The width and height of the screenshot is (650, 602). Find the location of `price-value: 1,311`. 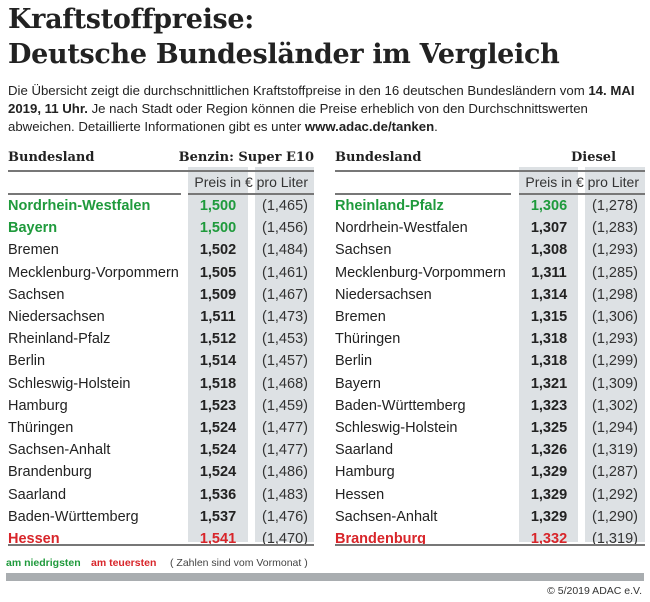

price-value: 1,311 is located at coordinates (549, 272).